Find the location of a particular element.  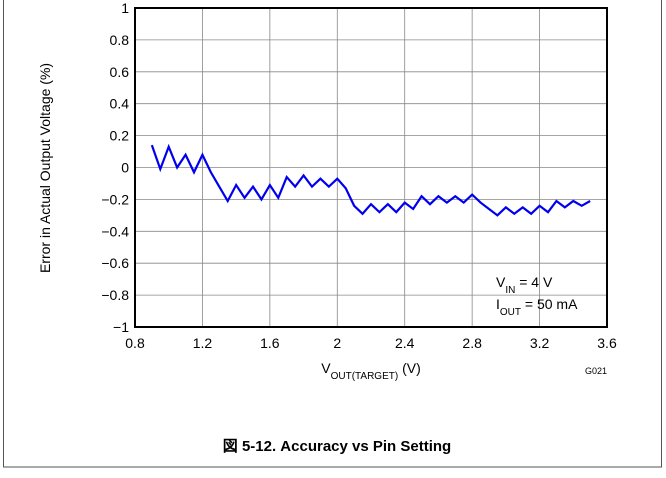

y-tick-label: −0.2 is located at coordinates (115, 199).